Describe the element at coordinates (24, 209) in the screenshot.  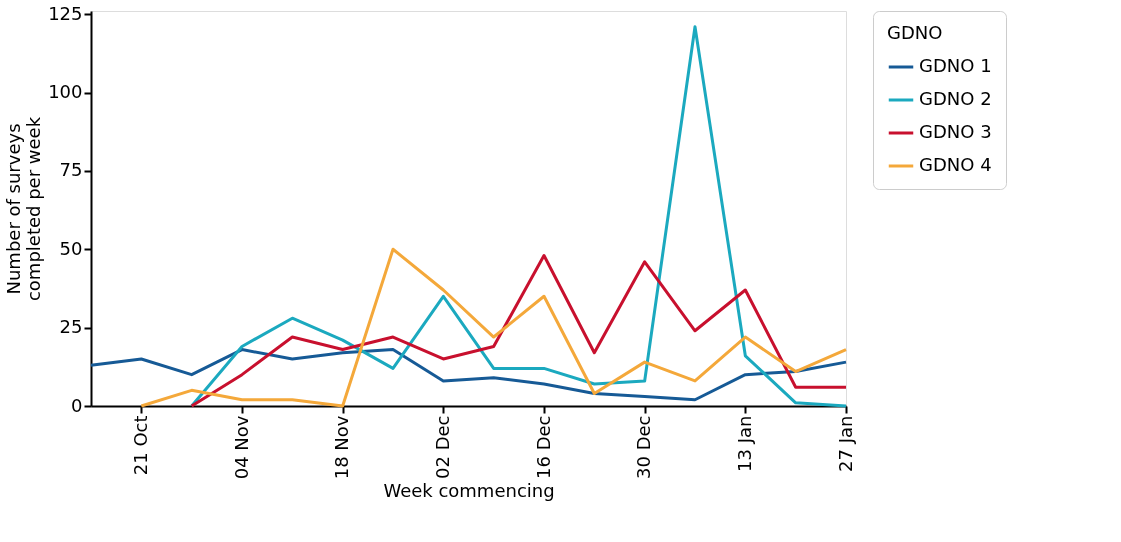
I see `y-axis-title: Number of surveys completed per week` at that location.